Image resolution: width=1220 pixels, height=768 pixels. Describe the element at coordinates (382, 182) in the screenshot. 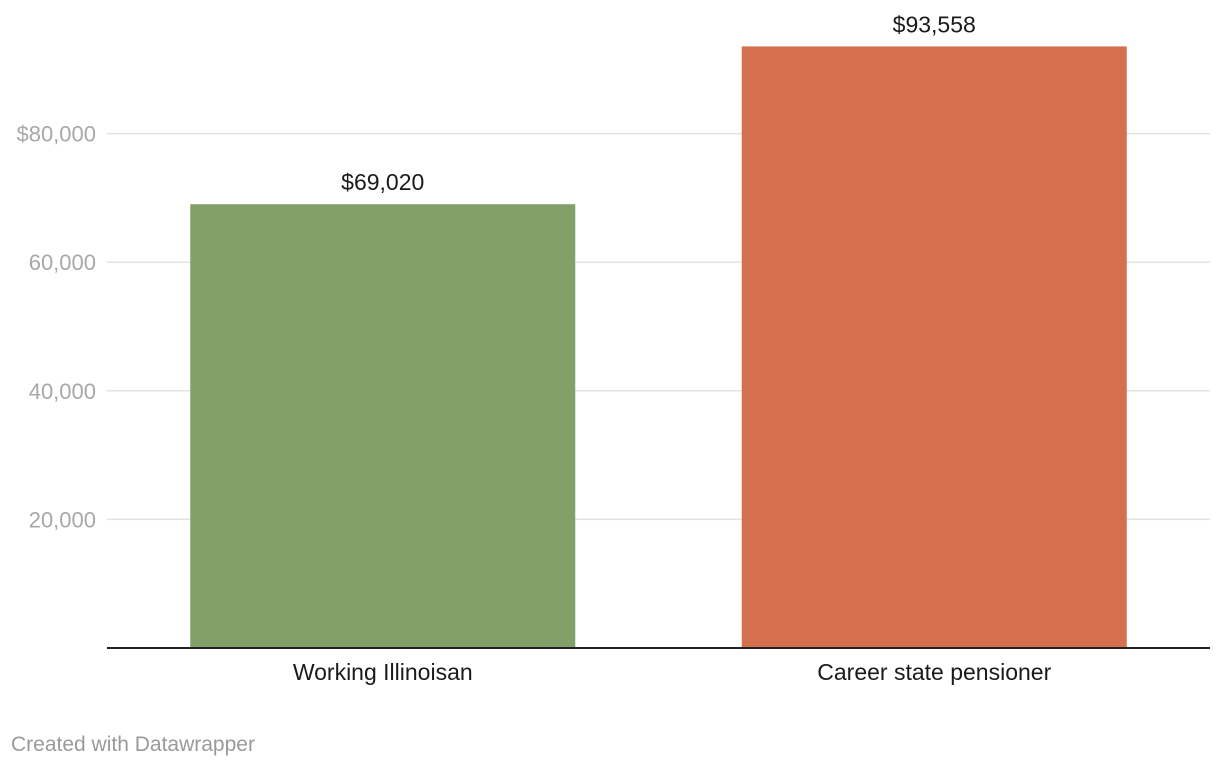

I see `bar-value-label: $69,020` at that location.